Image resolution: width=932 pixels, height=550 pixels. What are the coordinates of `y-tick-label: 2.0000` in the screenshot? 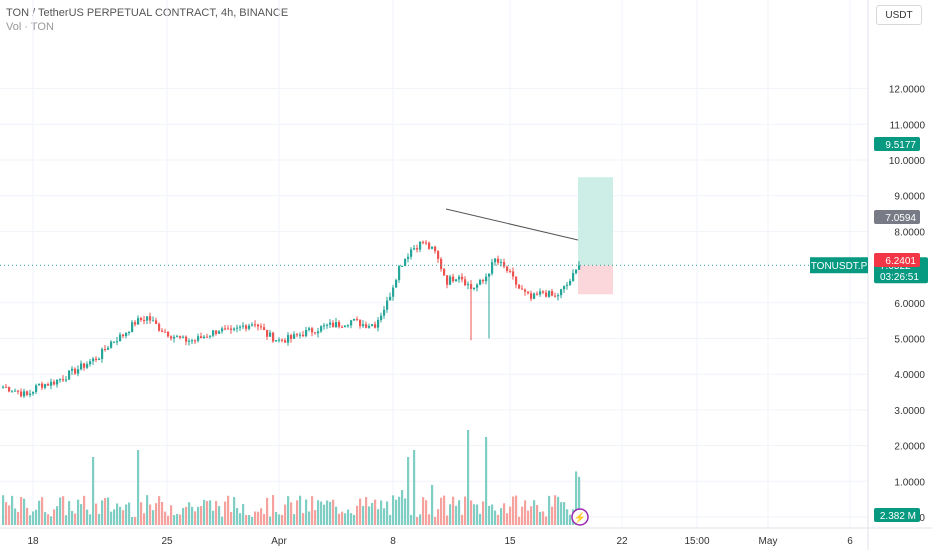 It's located at (909, 447).